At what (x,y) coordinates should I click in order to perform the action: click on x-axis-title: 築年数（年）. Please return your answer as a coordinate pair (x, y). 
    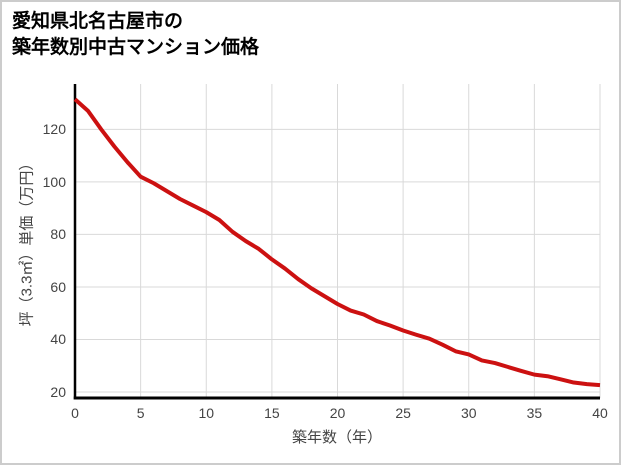
    Looking at the image, I should click on (337, 437).